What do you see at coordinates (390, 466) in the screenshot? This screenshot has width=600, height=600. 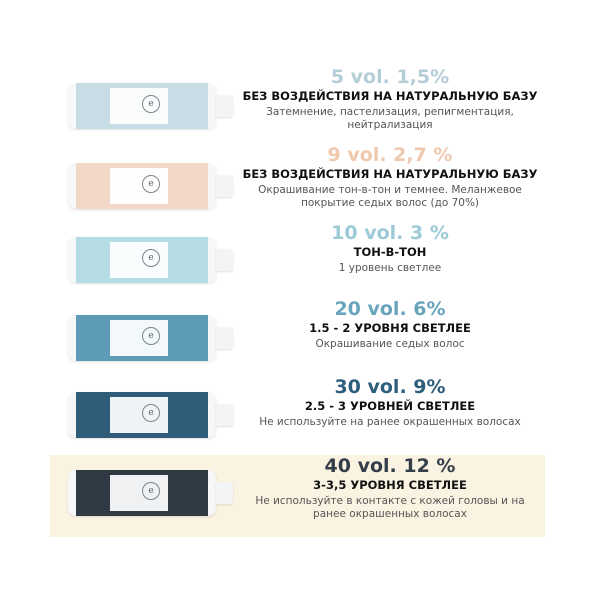 I see `volume-label: 40 vol. 12 %` at bounding box center [390, 466].